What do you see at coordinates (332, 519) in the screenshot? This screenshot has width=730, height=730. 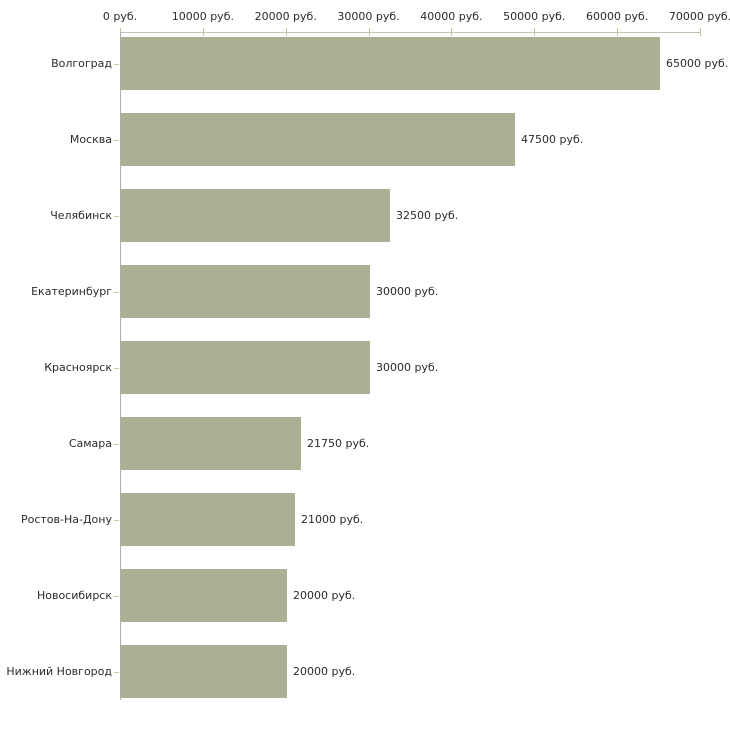 I see `value-label: 21000 руб.` at bounding box center [332, 519].